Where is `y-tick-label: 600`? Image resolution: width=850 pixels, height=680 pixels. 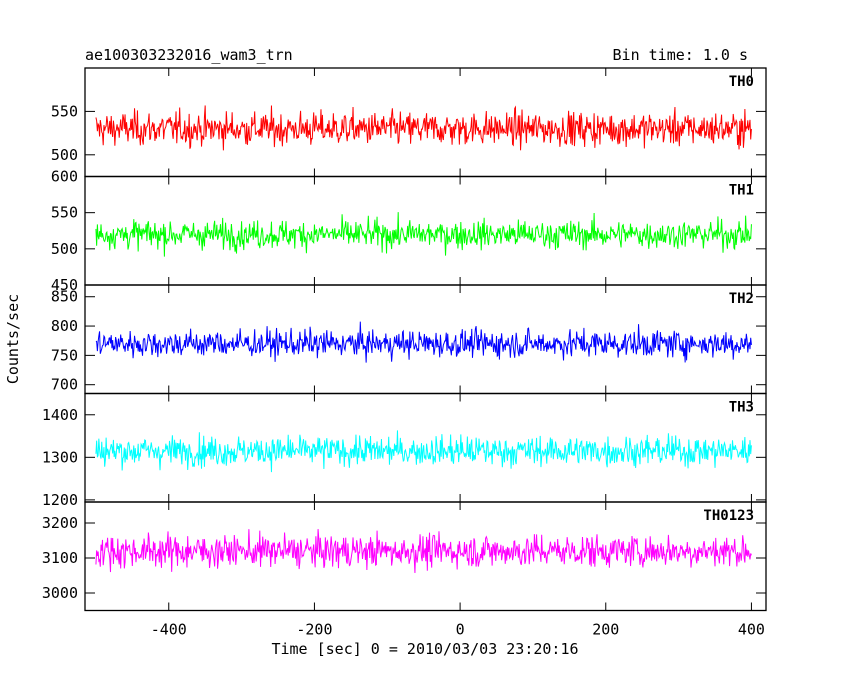
y-tick-label: 600 is located at coordinates (64, 177).